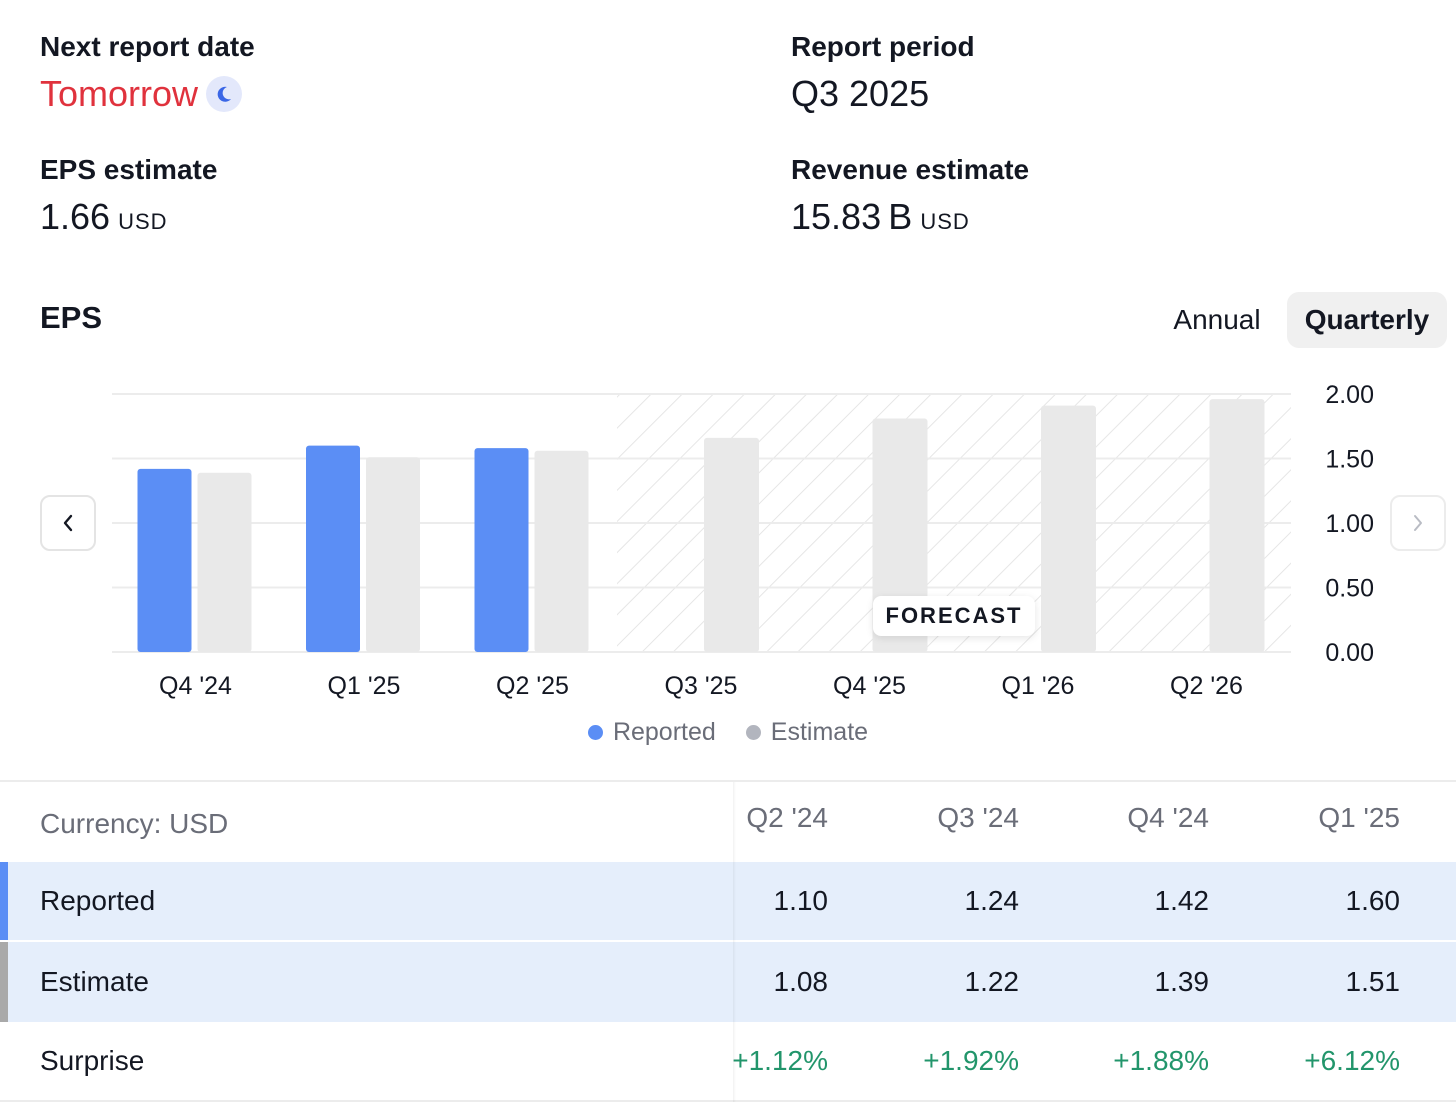 This screenshot has width=1456, height=1106. I want to click on table-cell: 1.60, so click(1373, 900).